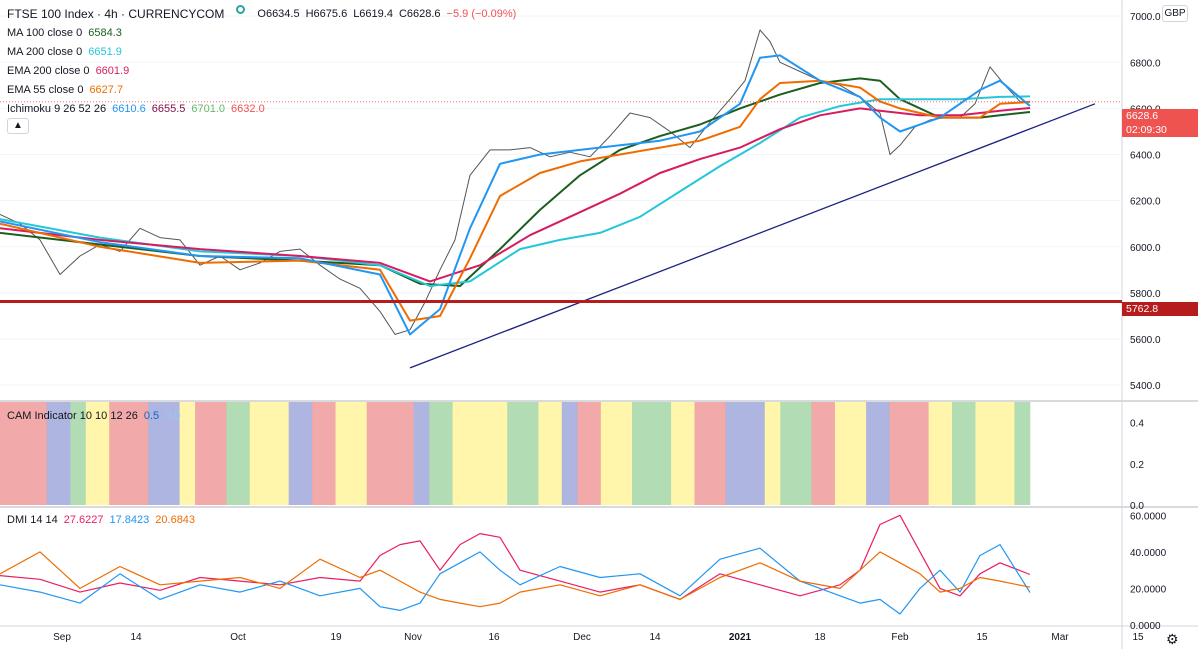 Image resolution: width=1198 pixels, height=649 pixels. I want to click on cam-value-1: 0.5, so click(151, 416).